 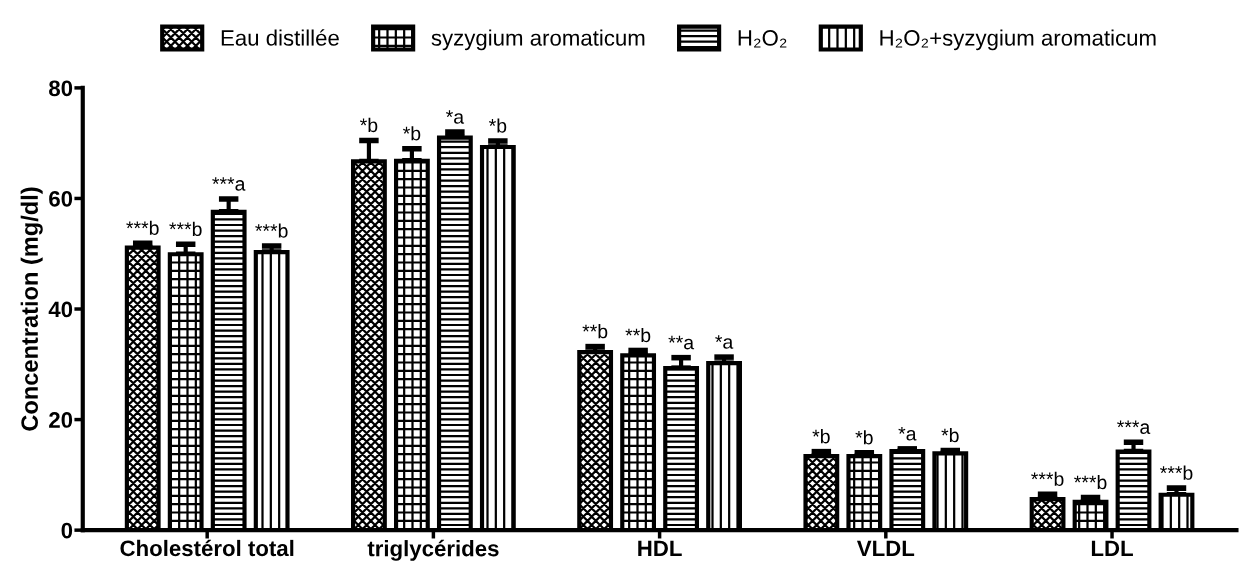 I want to click on legend-label: H₂O₂, so click(x=762, y=39).